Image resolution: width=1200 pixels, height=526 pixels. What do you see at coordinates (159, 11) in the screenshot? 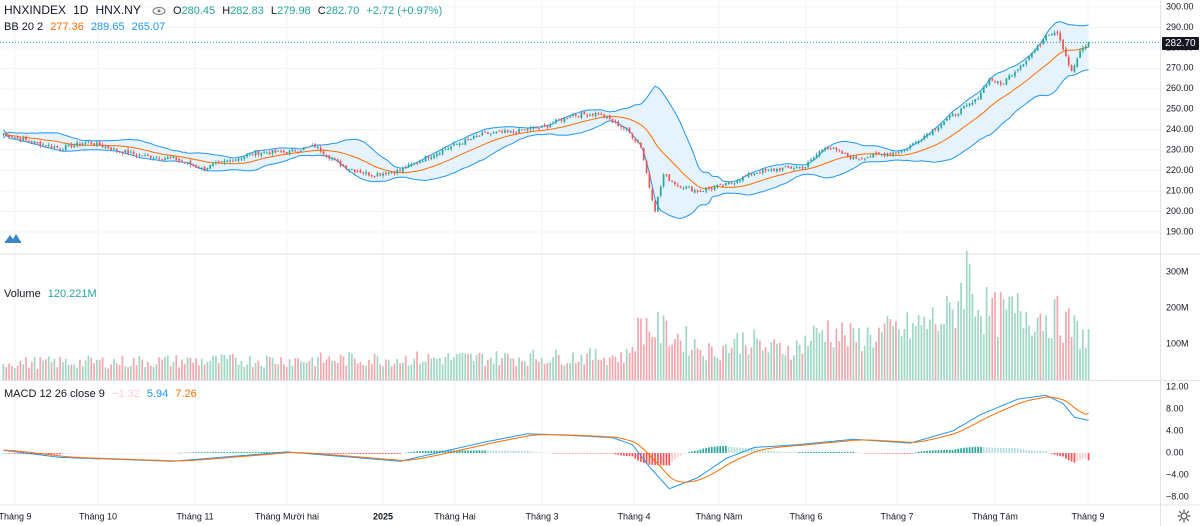
I see `eye-icon` at bounding box center [159, 11].